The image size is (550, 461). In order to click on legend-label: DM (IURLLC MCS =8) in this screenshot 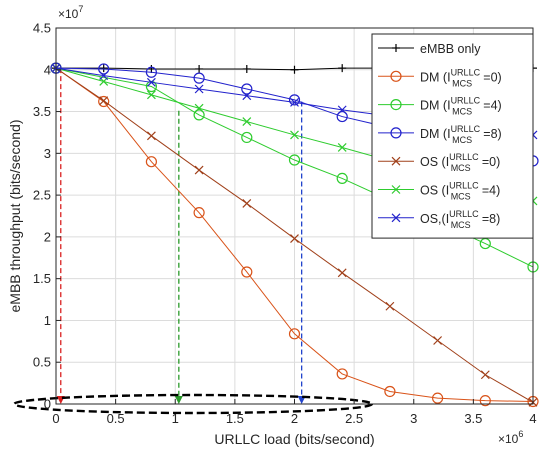, I will do `click(461, 134)`.